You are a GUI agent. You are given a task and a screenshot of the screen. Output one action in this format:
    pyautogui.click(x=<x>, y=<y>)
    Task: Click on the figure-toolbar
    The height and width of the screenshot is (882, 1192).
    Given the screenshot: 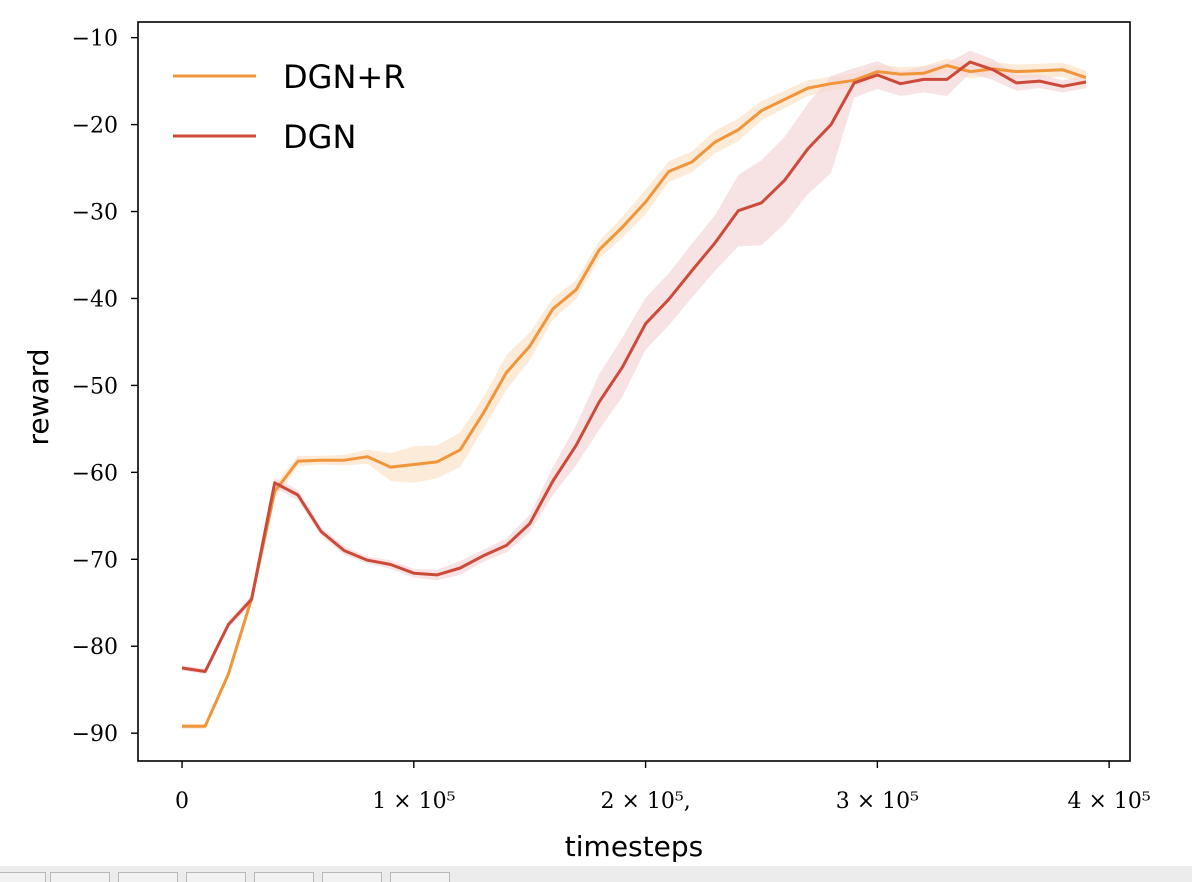 What is the action you would take?
    pyautogui.click(x=596, y=874)
    